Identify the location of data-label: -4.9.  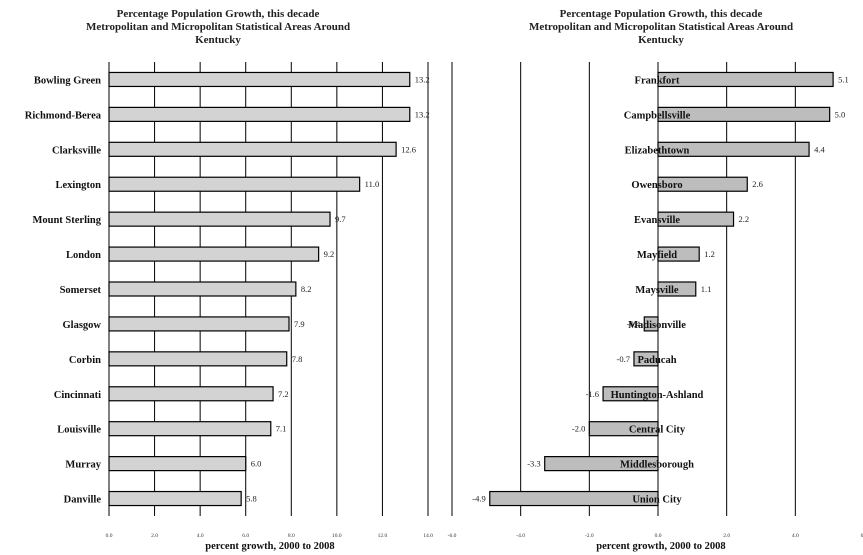
(478, 499).